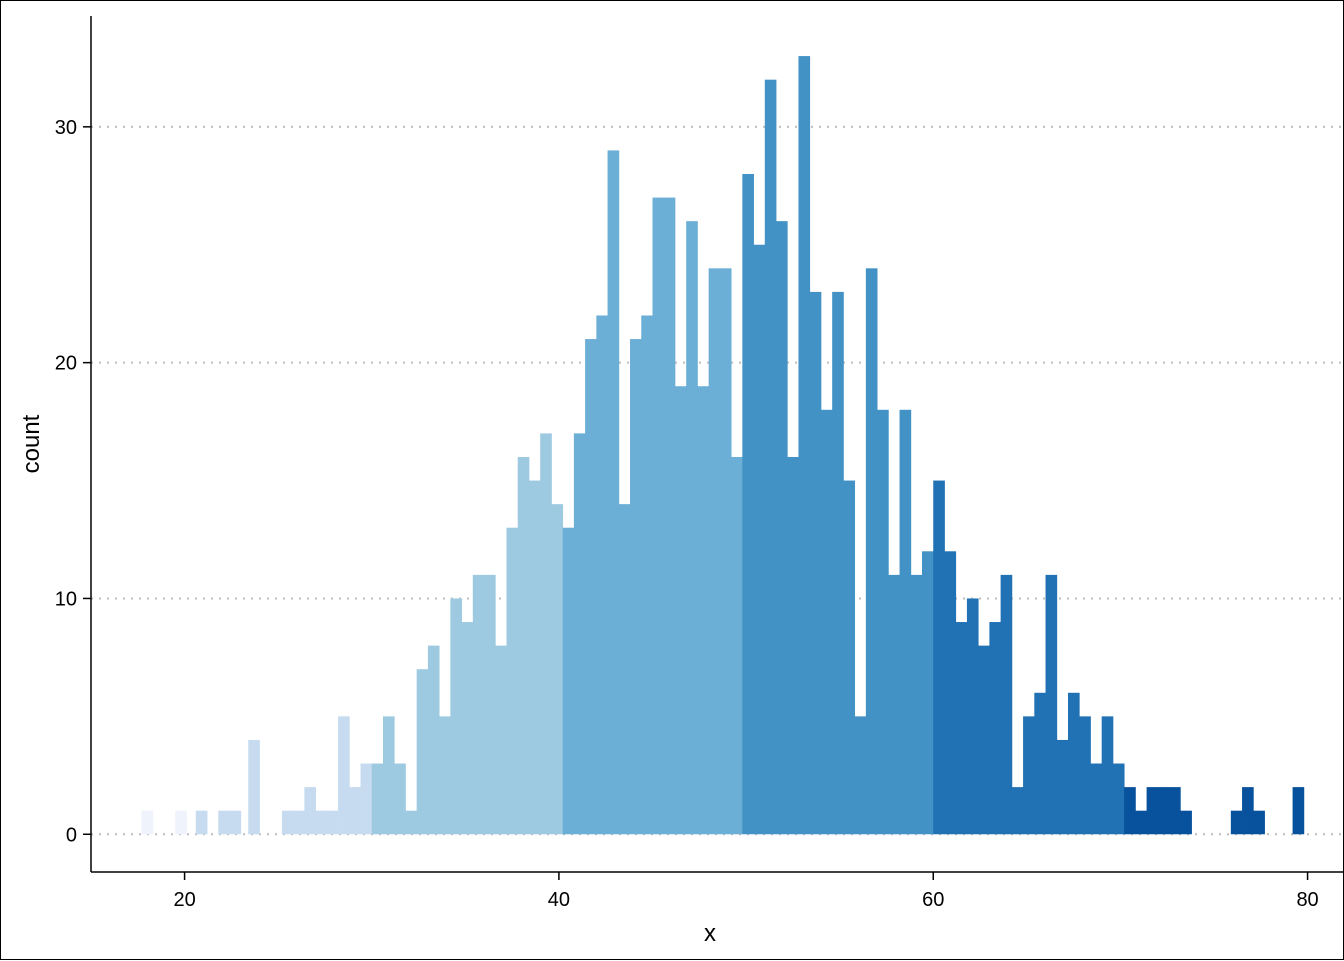  Describe the element at coordinates (559, 900) in the screenshot. I see `x-tick-label: 40` at that location.